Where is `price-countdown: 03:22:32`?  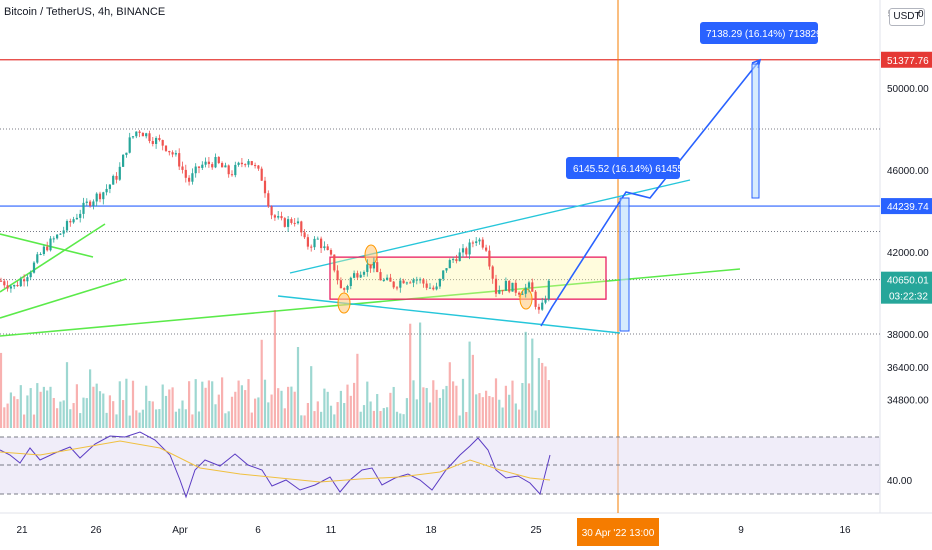
price-countdown: 03:22:32 is located at coordinates (908, 297).